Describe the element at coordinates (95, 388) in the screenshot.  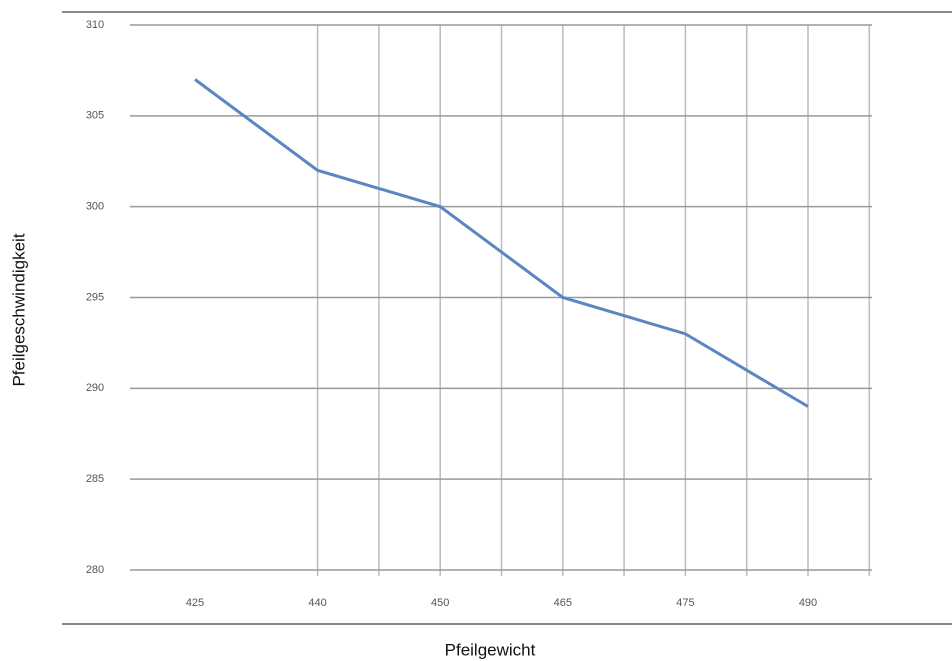
I see `y-tick-label: 290` at that location.